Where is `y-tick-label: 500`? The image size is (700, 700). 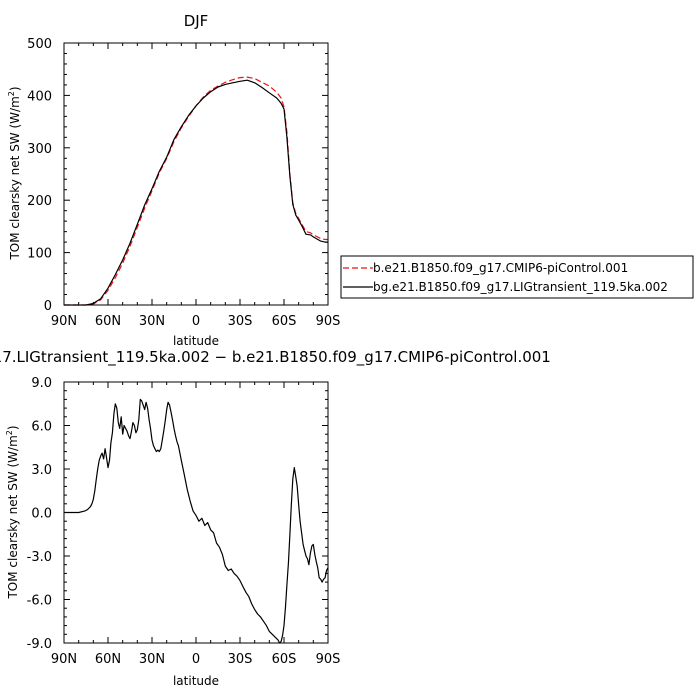
y-tick-label: 500 is located at coordinates (39, 44).